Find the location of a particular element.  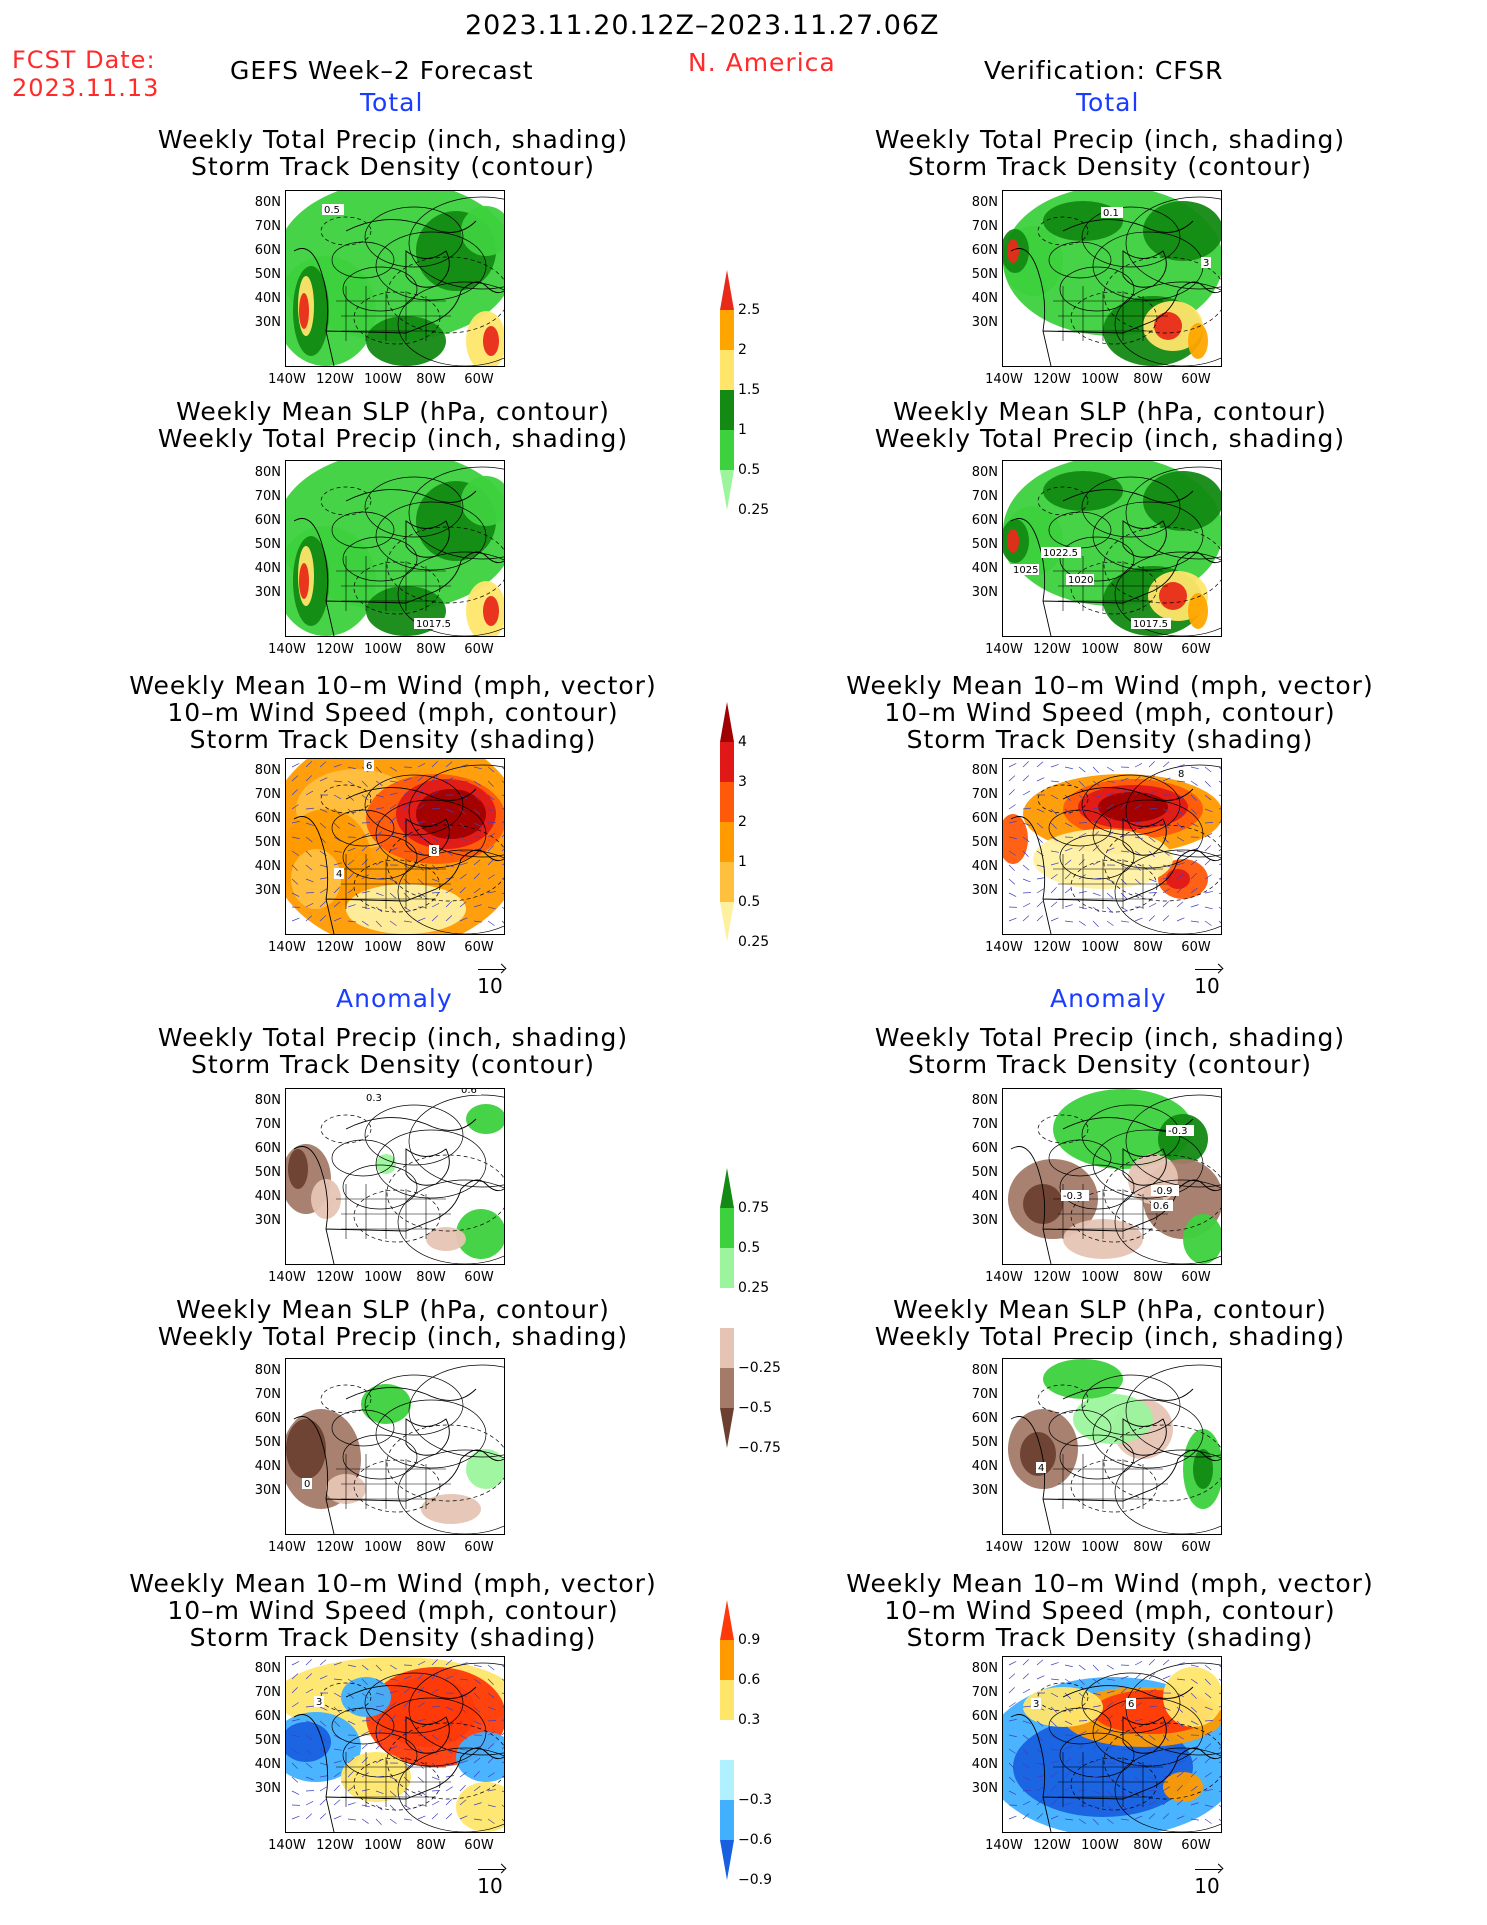

colorbar-tick-label: −0.75 is located at coordinates (759, 1448).